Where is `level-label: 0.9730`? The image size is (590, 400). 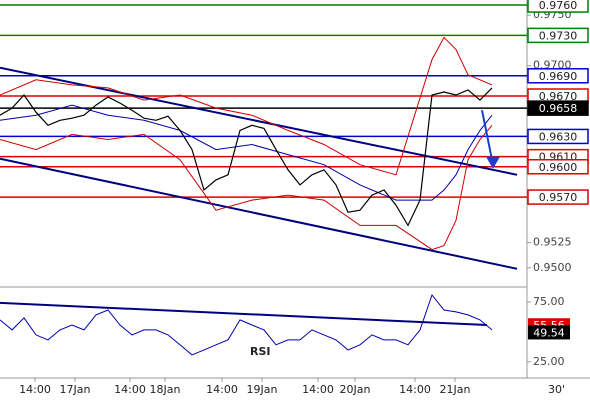 level-label: 0.9730 is located at coordinates (558, 35).